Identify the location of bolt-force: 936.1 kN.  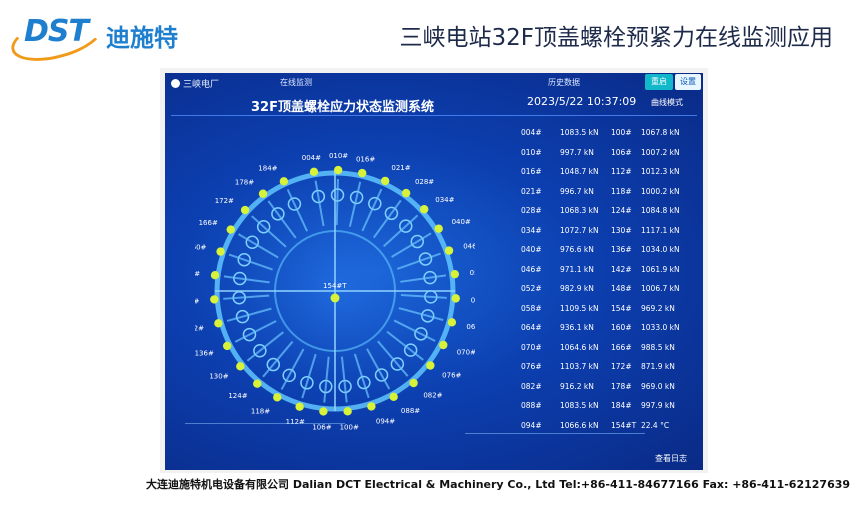
(577, 327).